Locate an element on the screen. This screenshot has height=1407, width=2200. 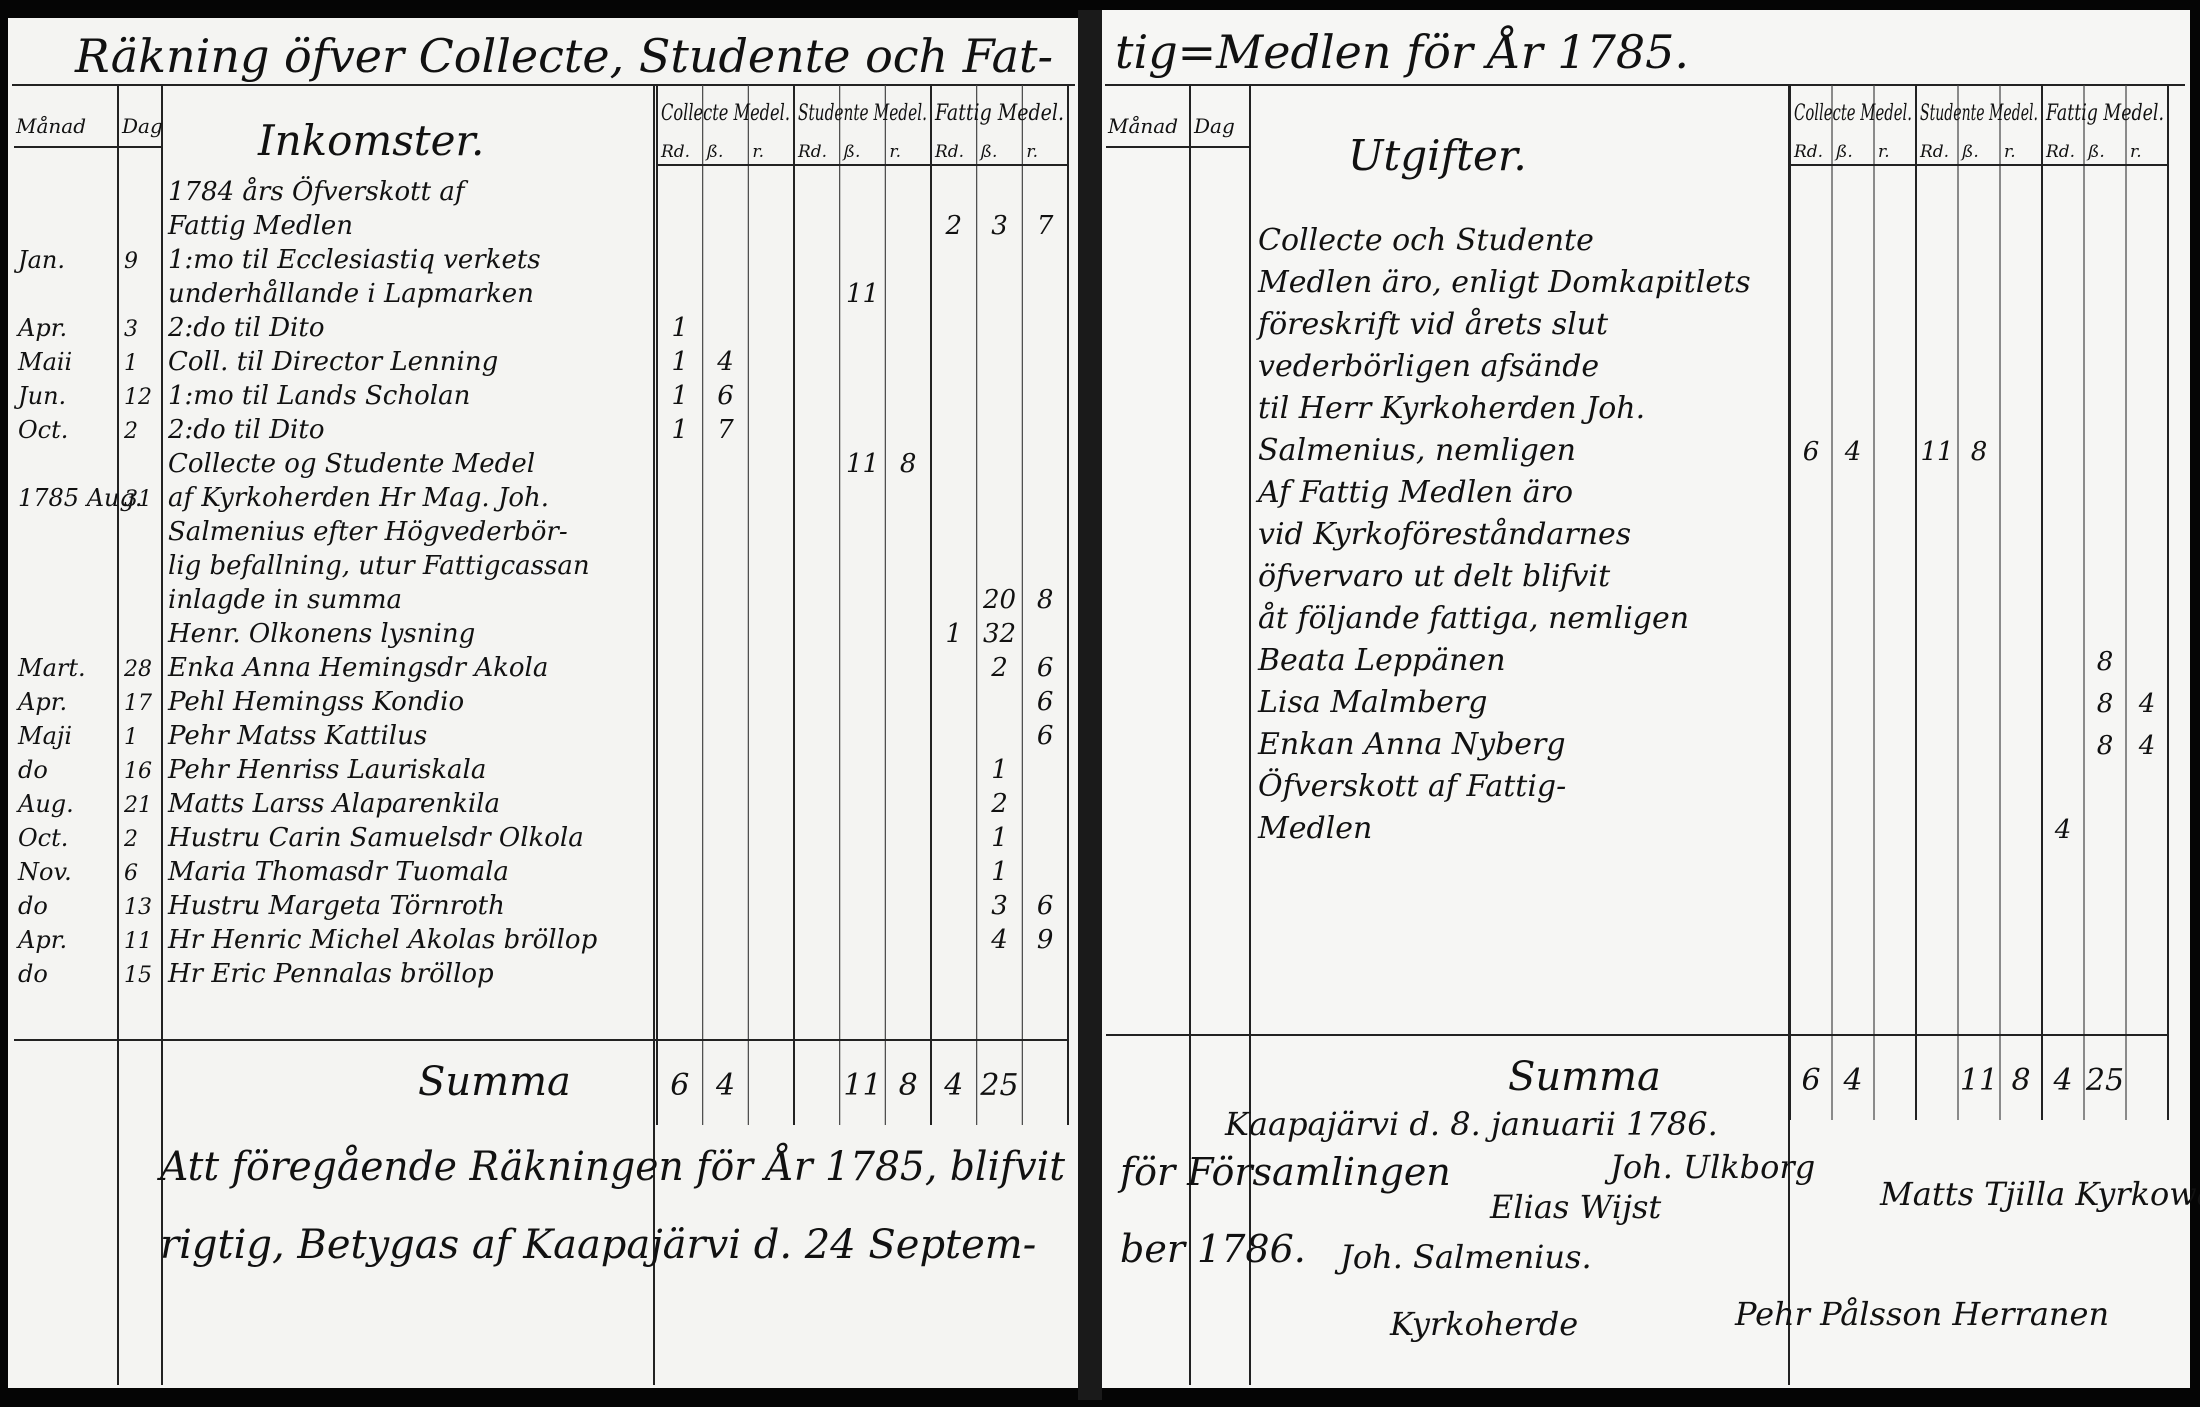
entry-text: Hustru Margeta Törnroth is located at coordinates (336, 906).